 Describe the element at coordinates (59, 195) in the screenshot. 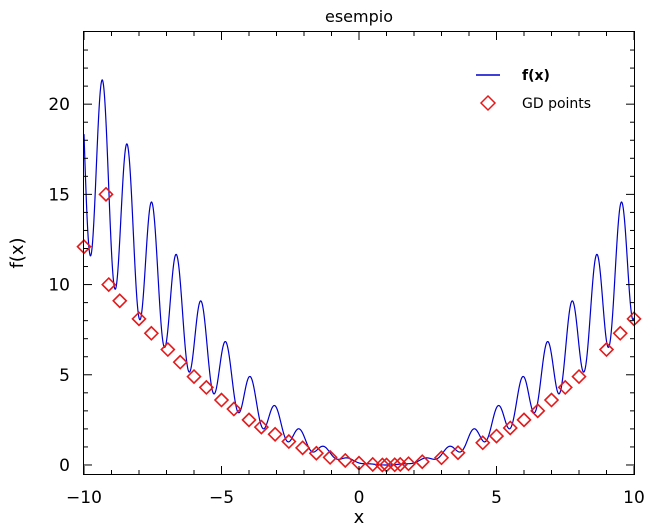

I see `y-tick-label: 15` at that location.